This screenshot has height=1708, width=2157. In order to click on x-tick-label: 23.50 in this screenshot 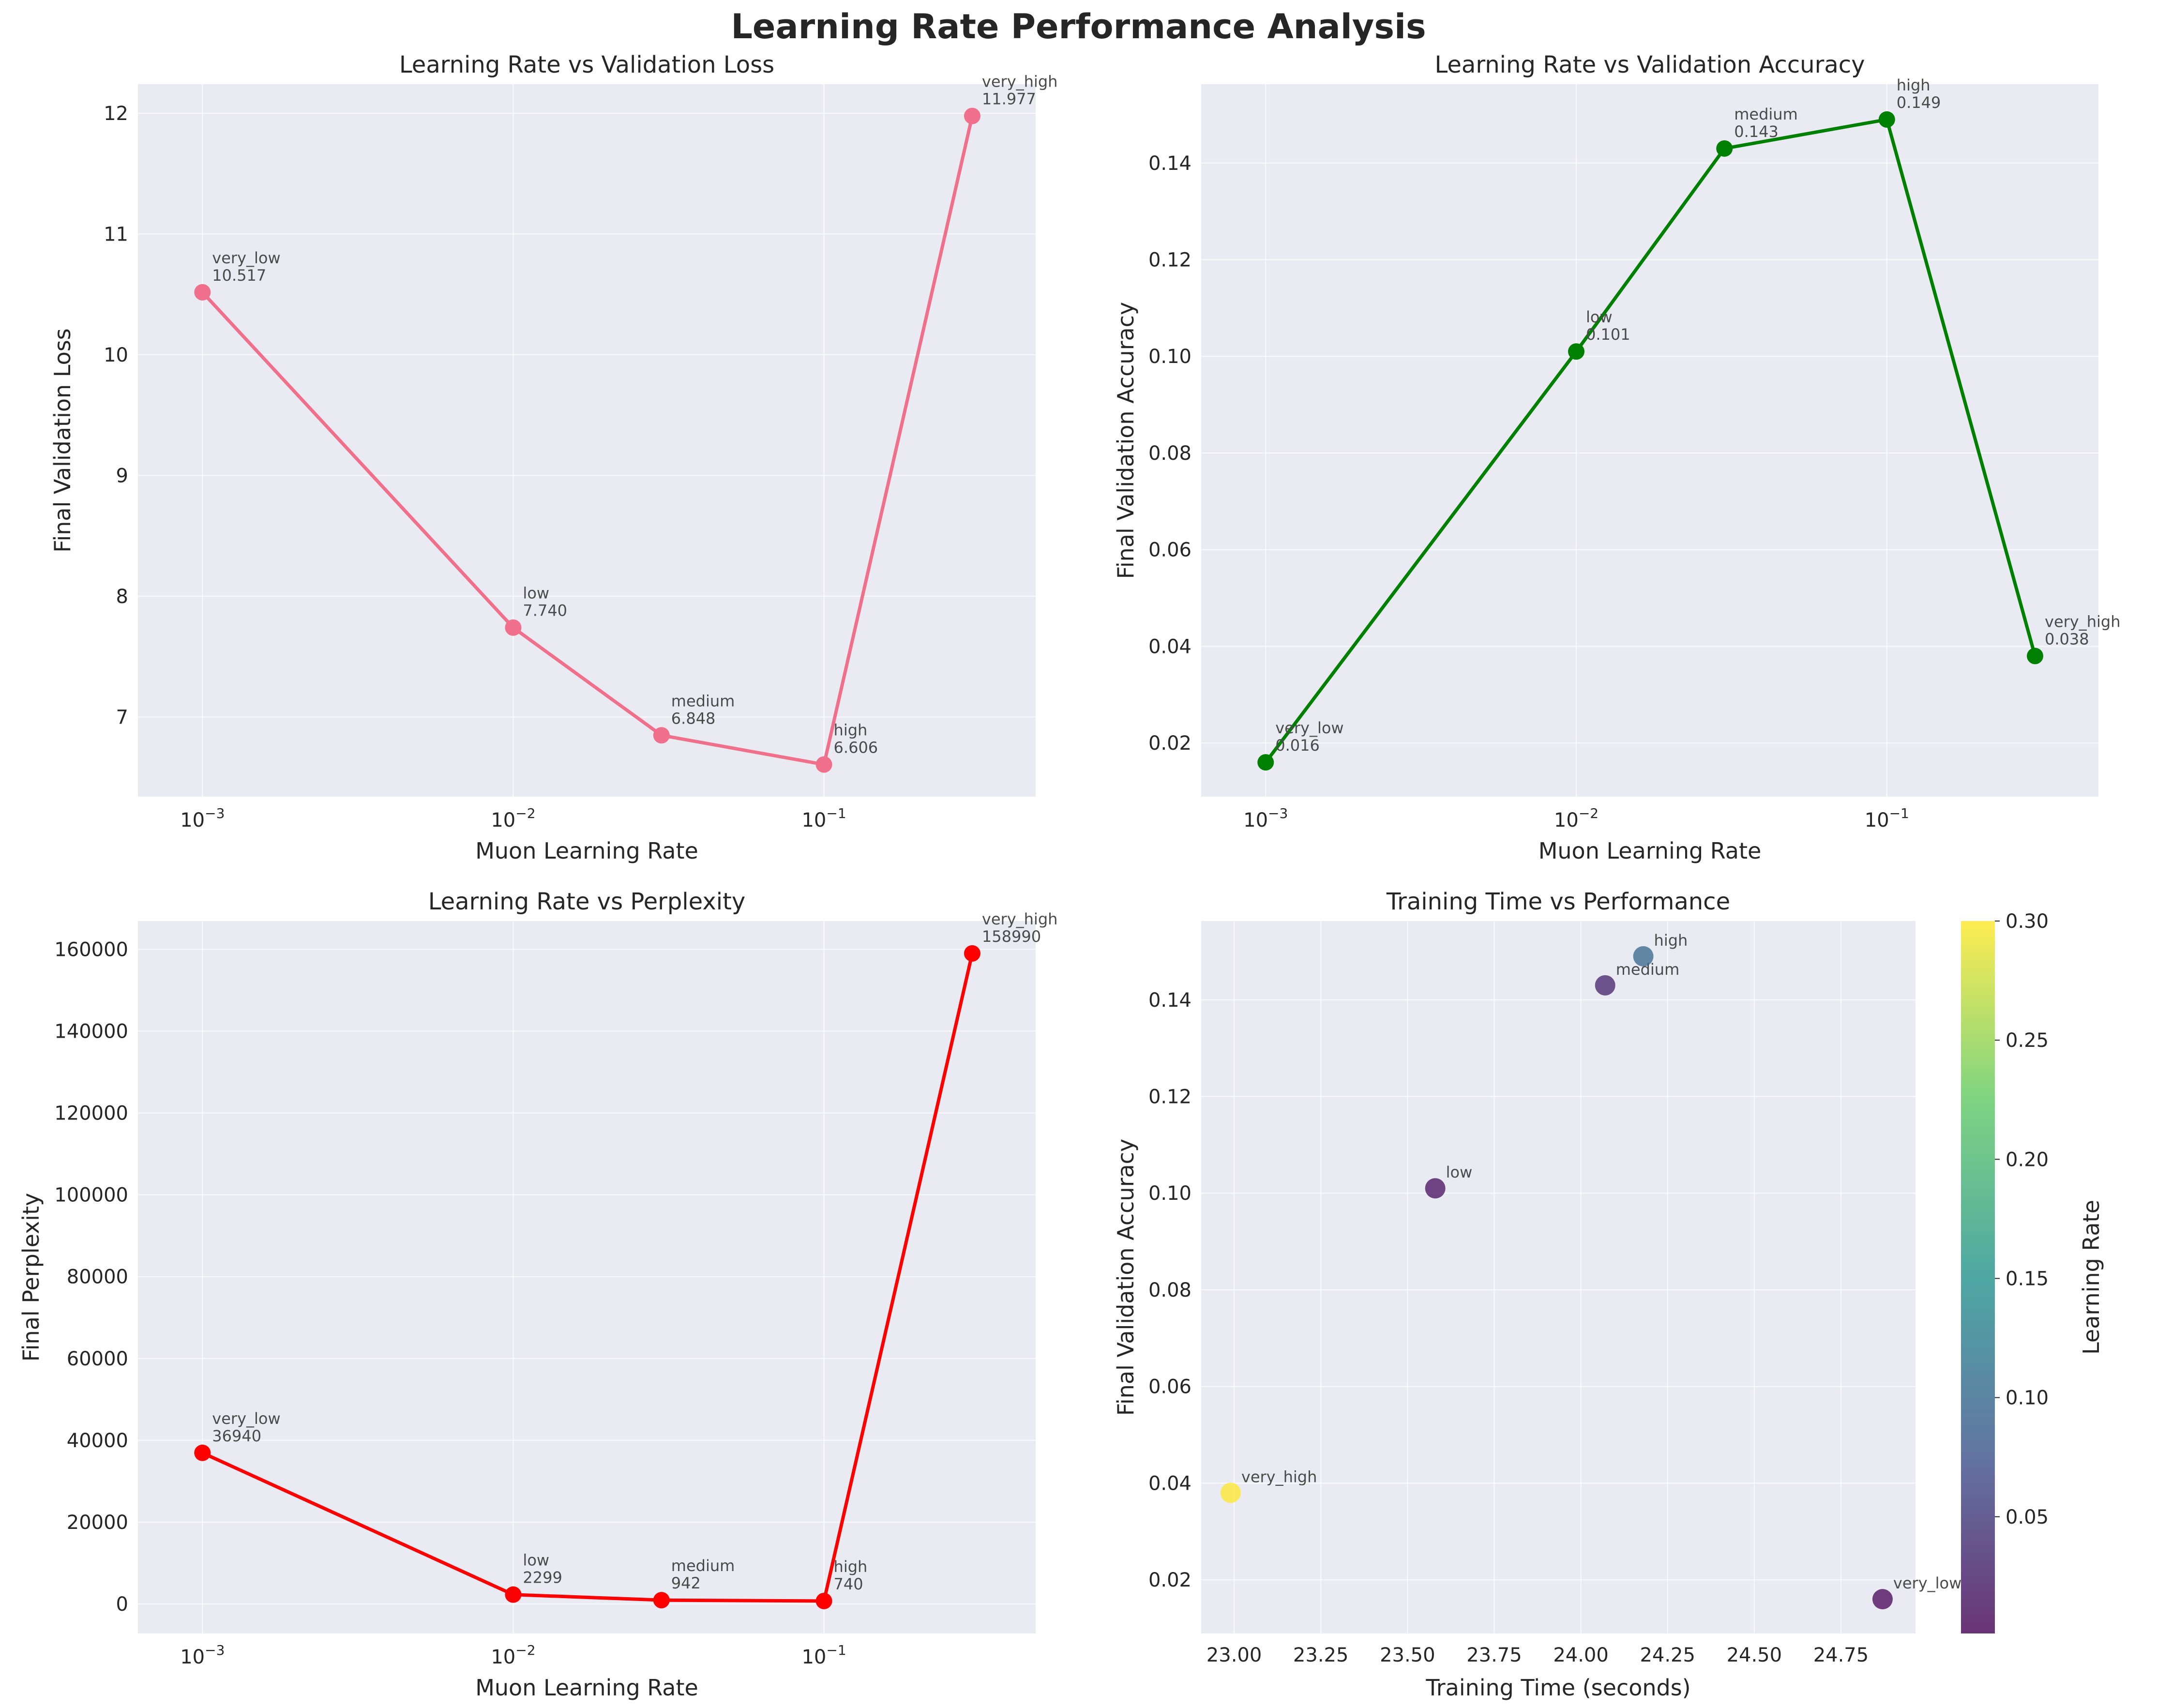, I will do `click(1407, 1655)`.